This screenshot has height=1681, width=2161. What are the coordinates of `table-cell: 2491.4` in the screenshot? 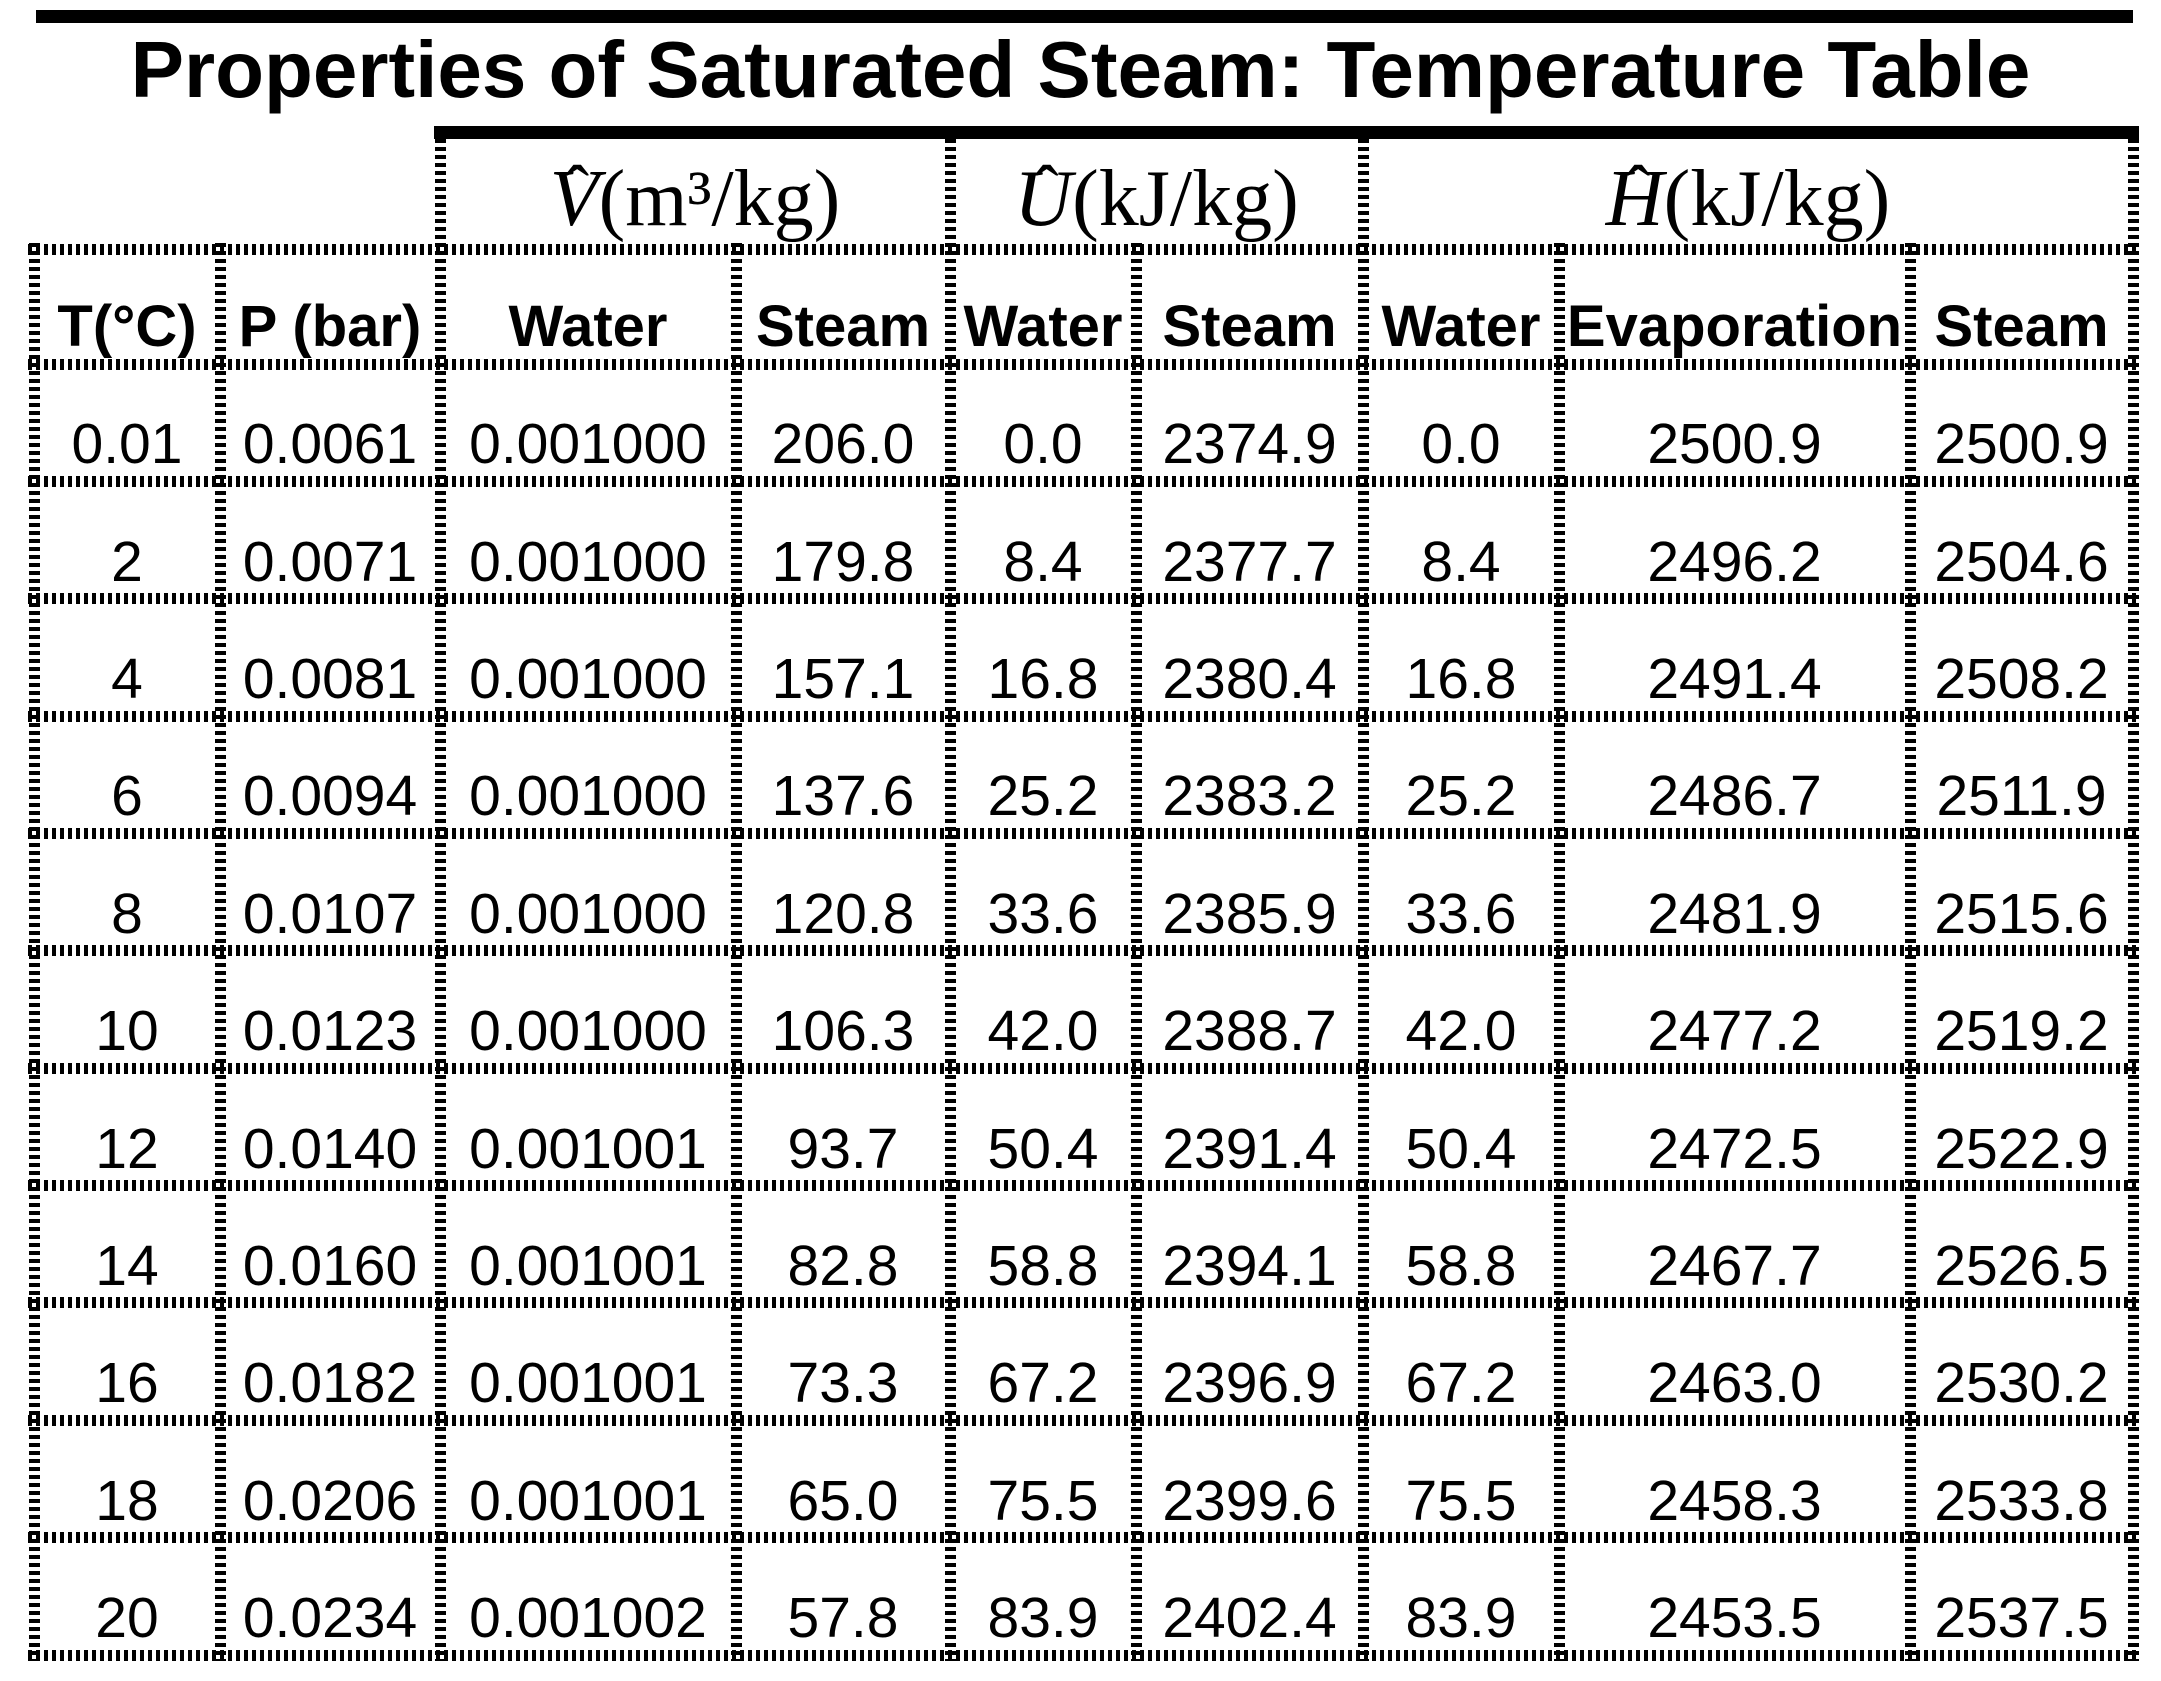 It's located at (1734, 679).